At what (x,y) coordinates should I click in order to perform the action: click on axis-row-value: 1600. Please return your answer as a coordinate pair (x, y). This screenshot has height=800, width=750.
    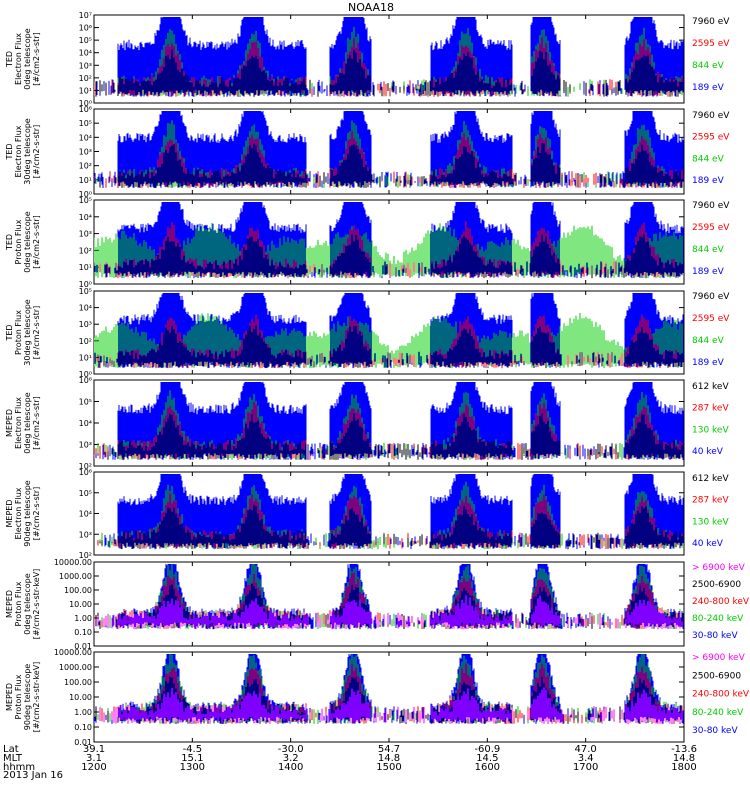
    Looking at the image, I should click on (487, 767).